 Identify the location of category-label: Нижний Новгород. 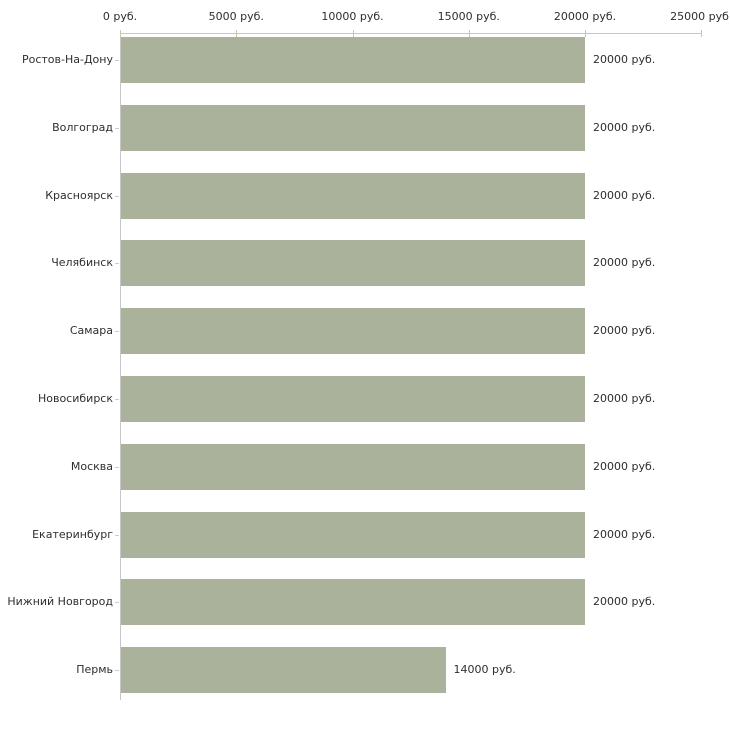
(60, 602).